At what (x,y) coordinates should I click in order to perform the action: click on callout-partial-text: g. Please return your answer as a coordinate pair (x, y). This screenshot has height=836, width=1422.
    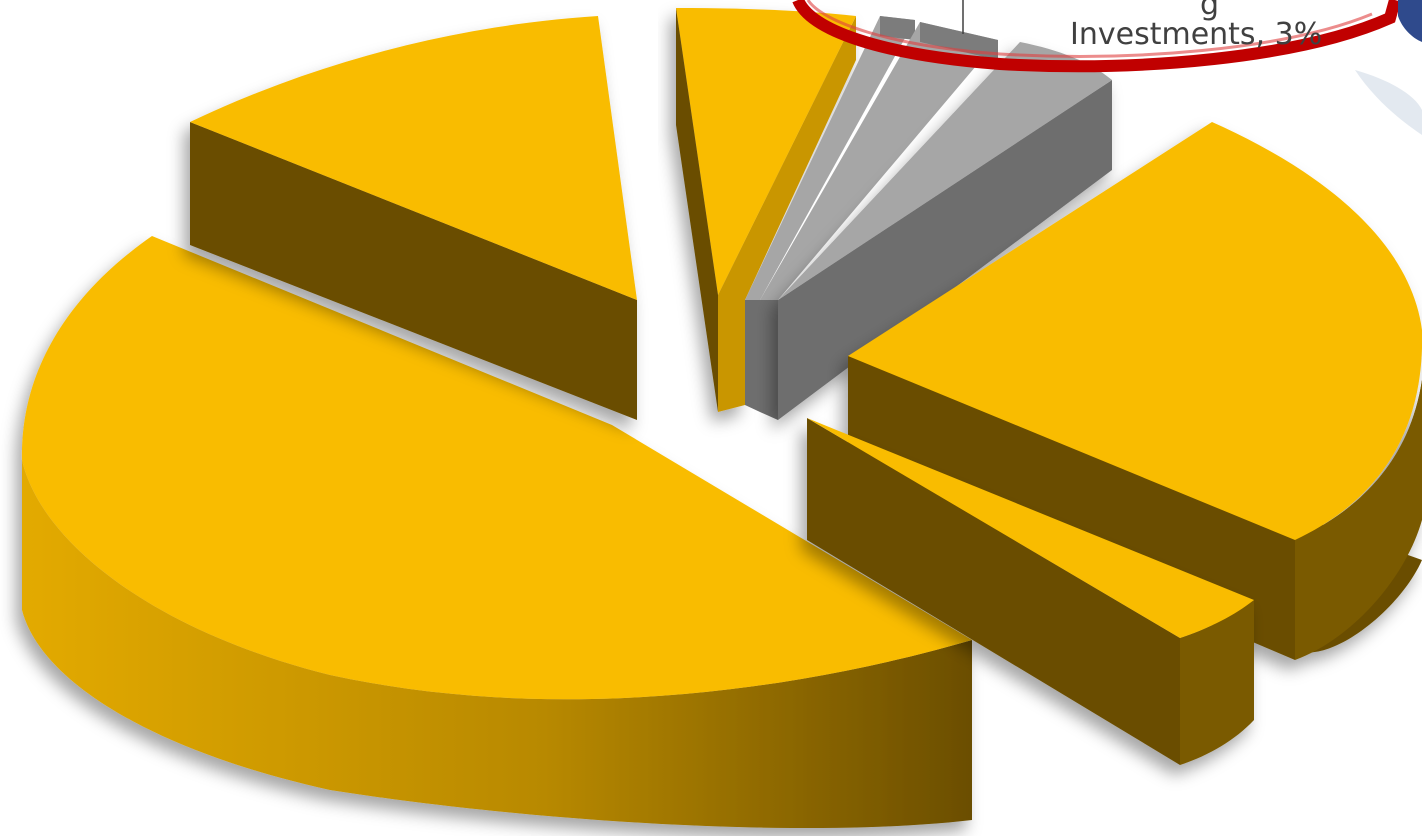
    Looking at the image, I should click on (1209, 11).